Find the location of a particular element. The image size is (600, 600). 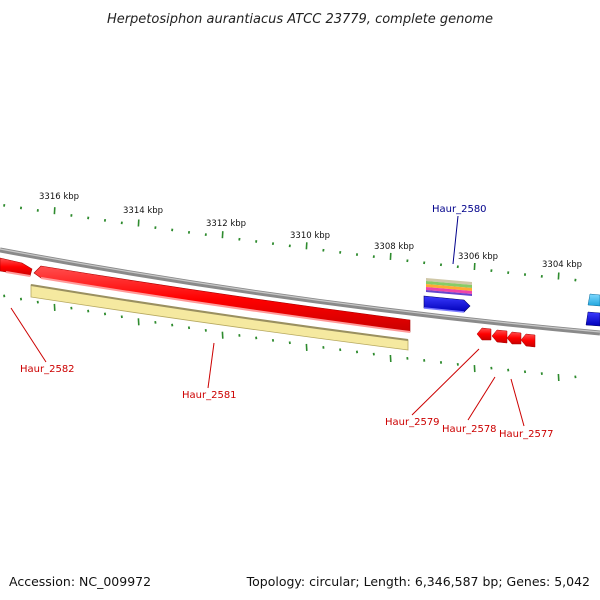

gene-label-haur-2579: Haur_2579 is located at coordinates (412, 422).